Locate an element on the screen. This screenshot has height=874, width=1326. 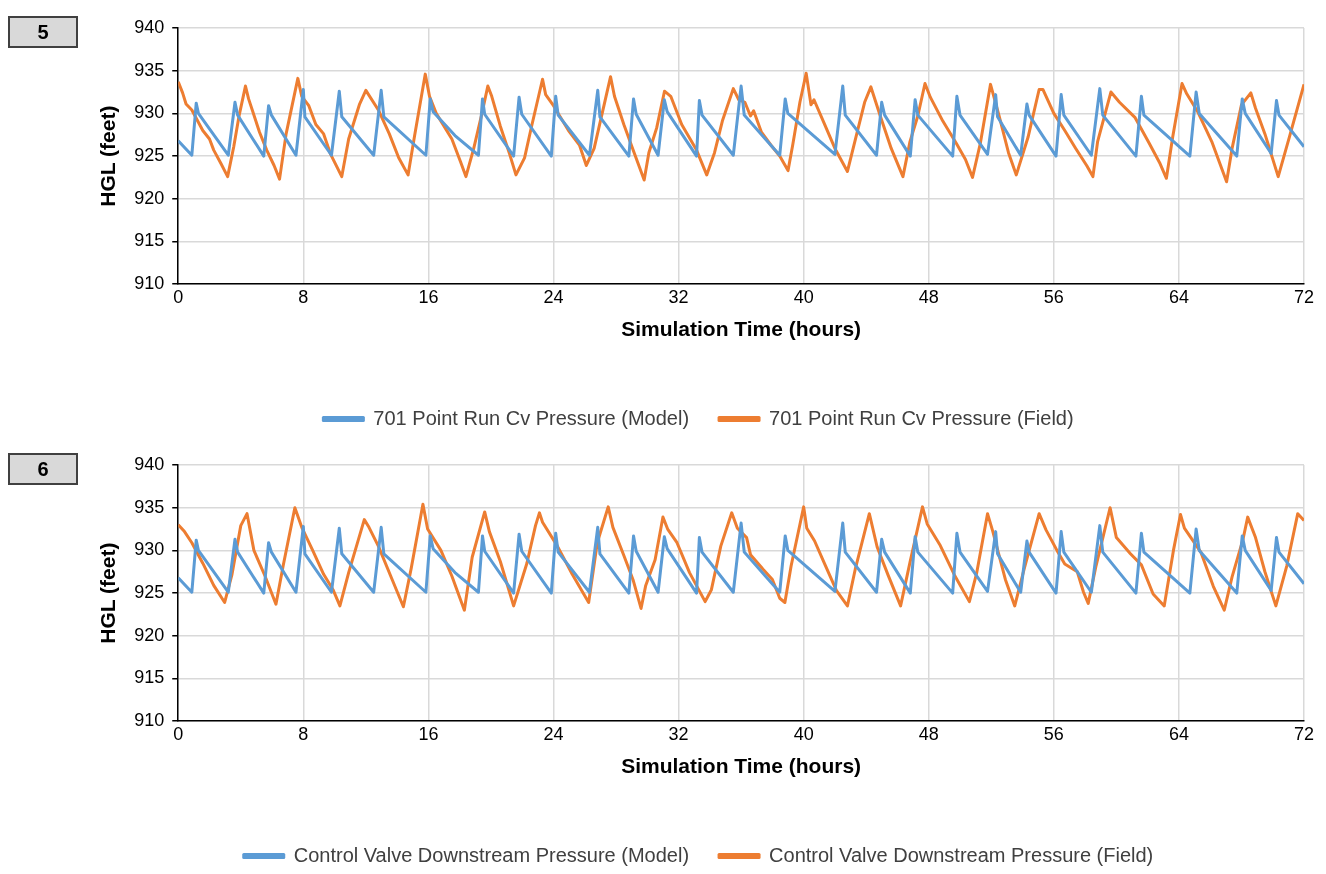
legend-label: 701 Point Run Cv Pressure (Model) is located at coordinates (531, 417).